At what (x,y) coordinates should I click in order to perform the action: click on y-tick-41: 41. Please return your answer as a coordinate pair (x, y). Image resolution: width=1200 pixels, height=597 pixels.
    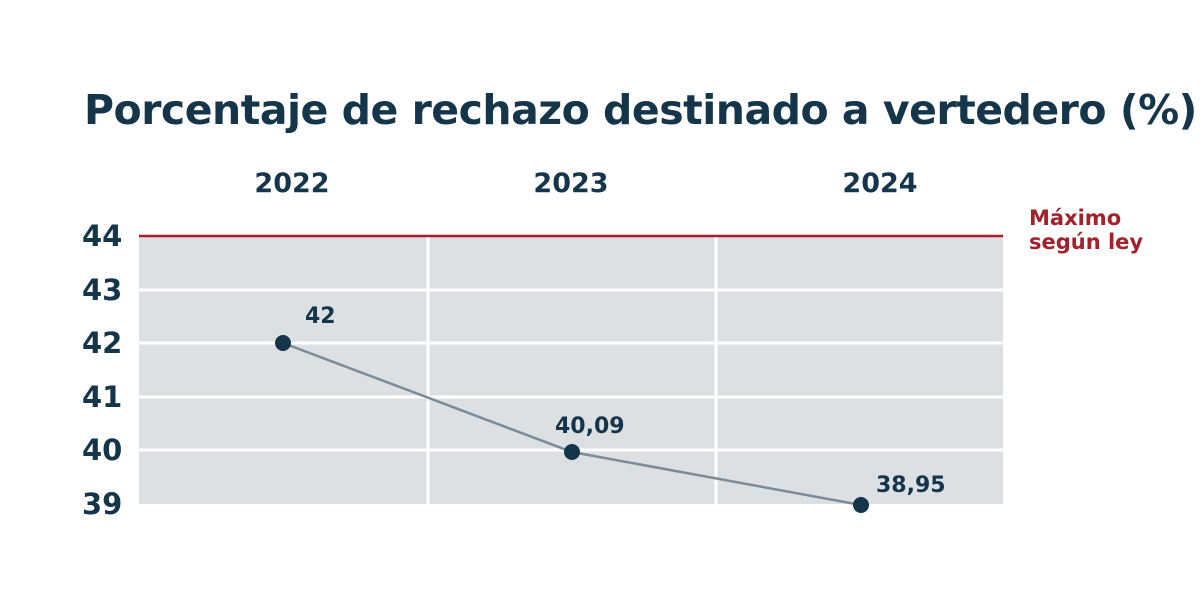
    Looking at the image, I should click on (102, 397).